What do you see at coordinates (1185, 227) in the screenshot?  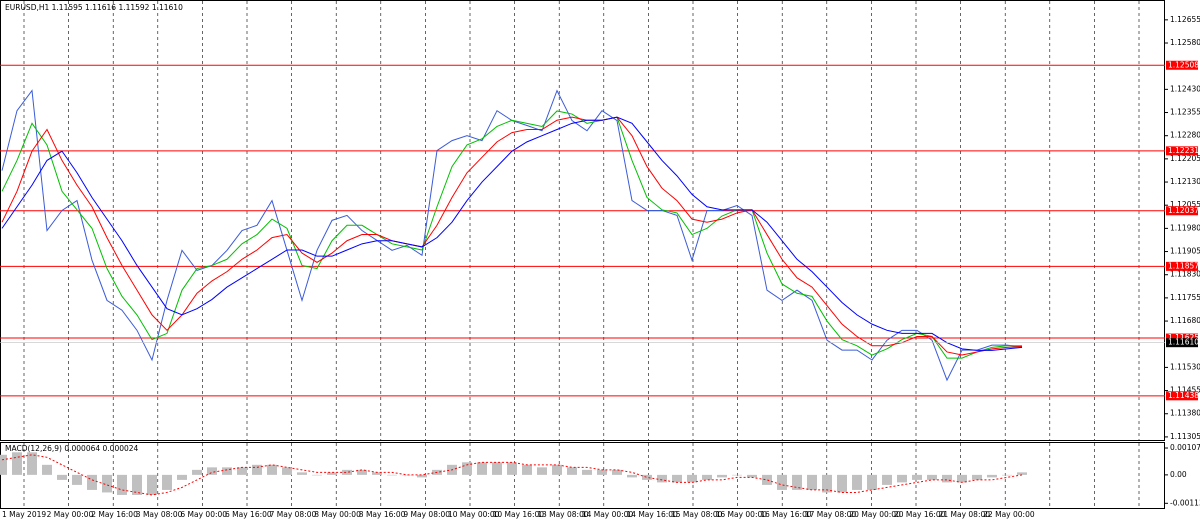 I see `y-tick-label: 1.11980` at bounding box center [1185, 227].